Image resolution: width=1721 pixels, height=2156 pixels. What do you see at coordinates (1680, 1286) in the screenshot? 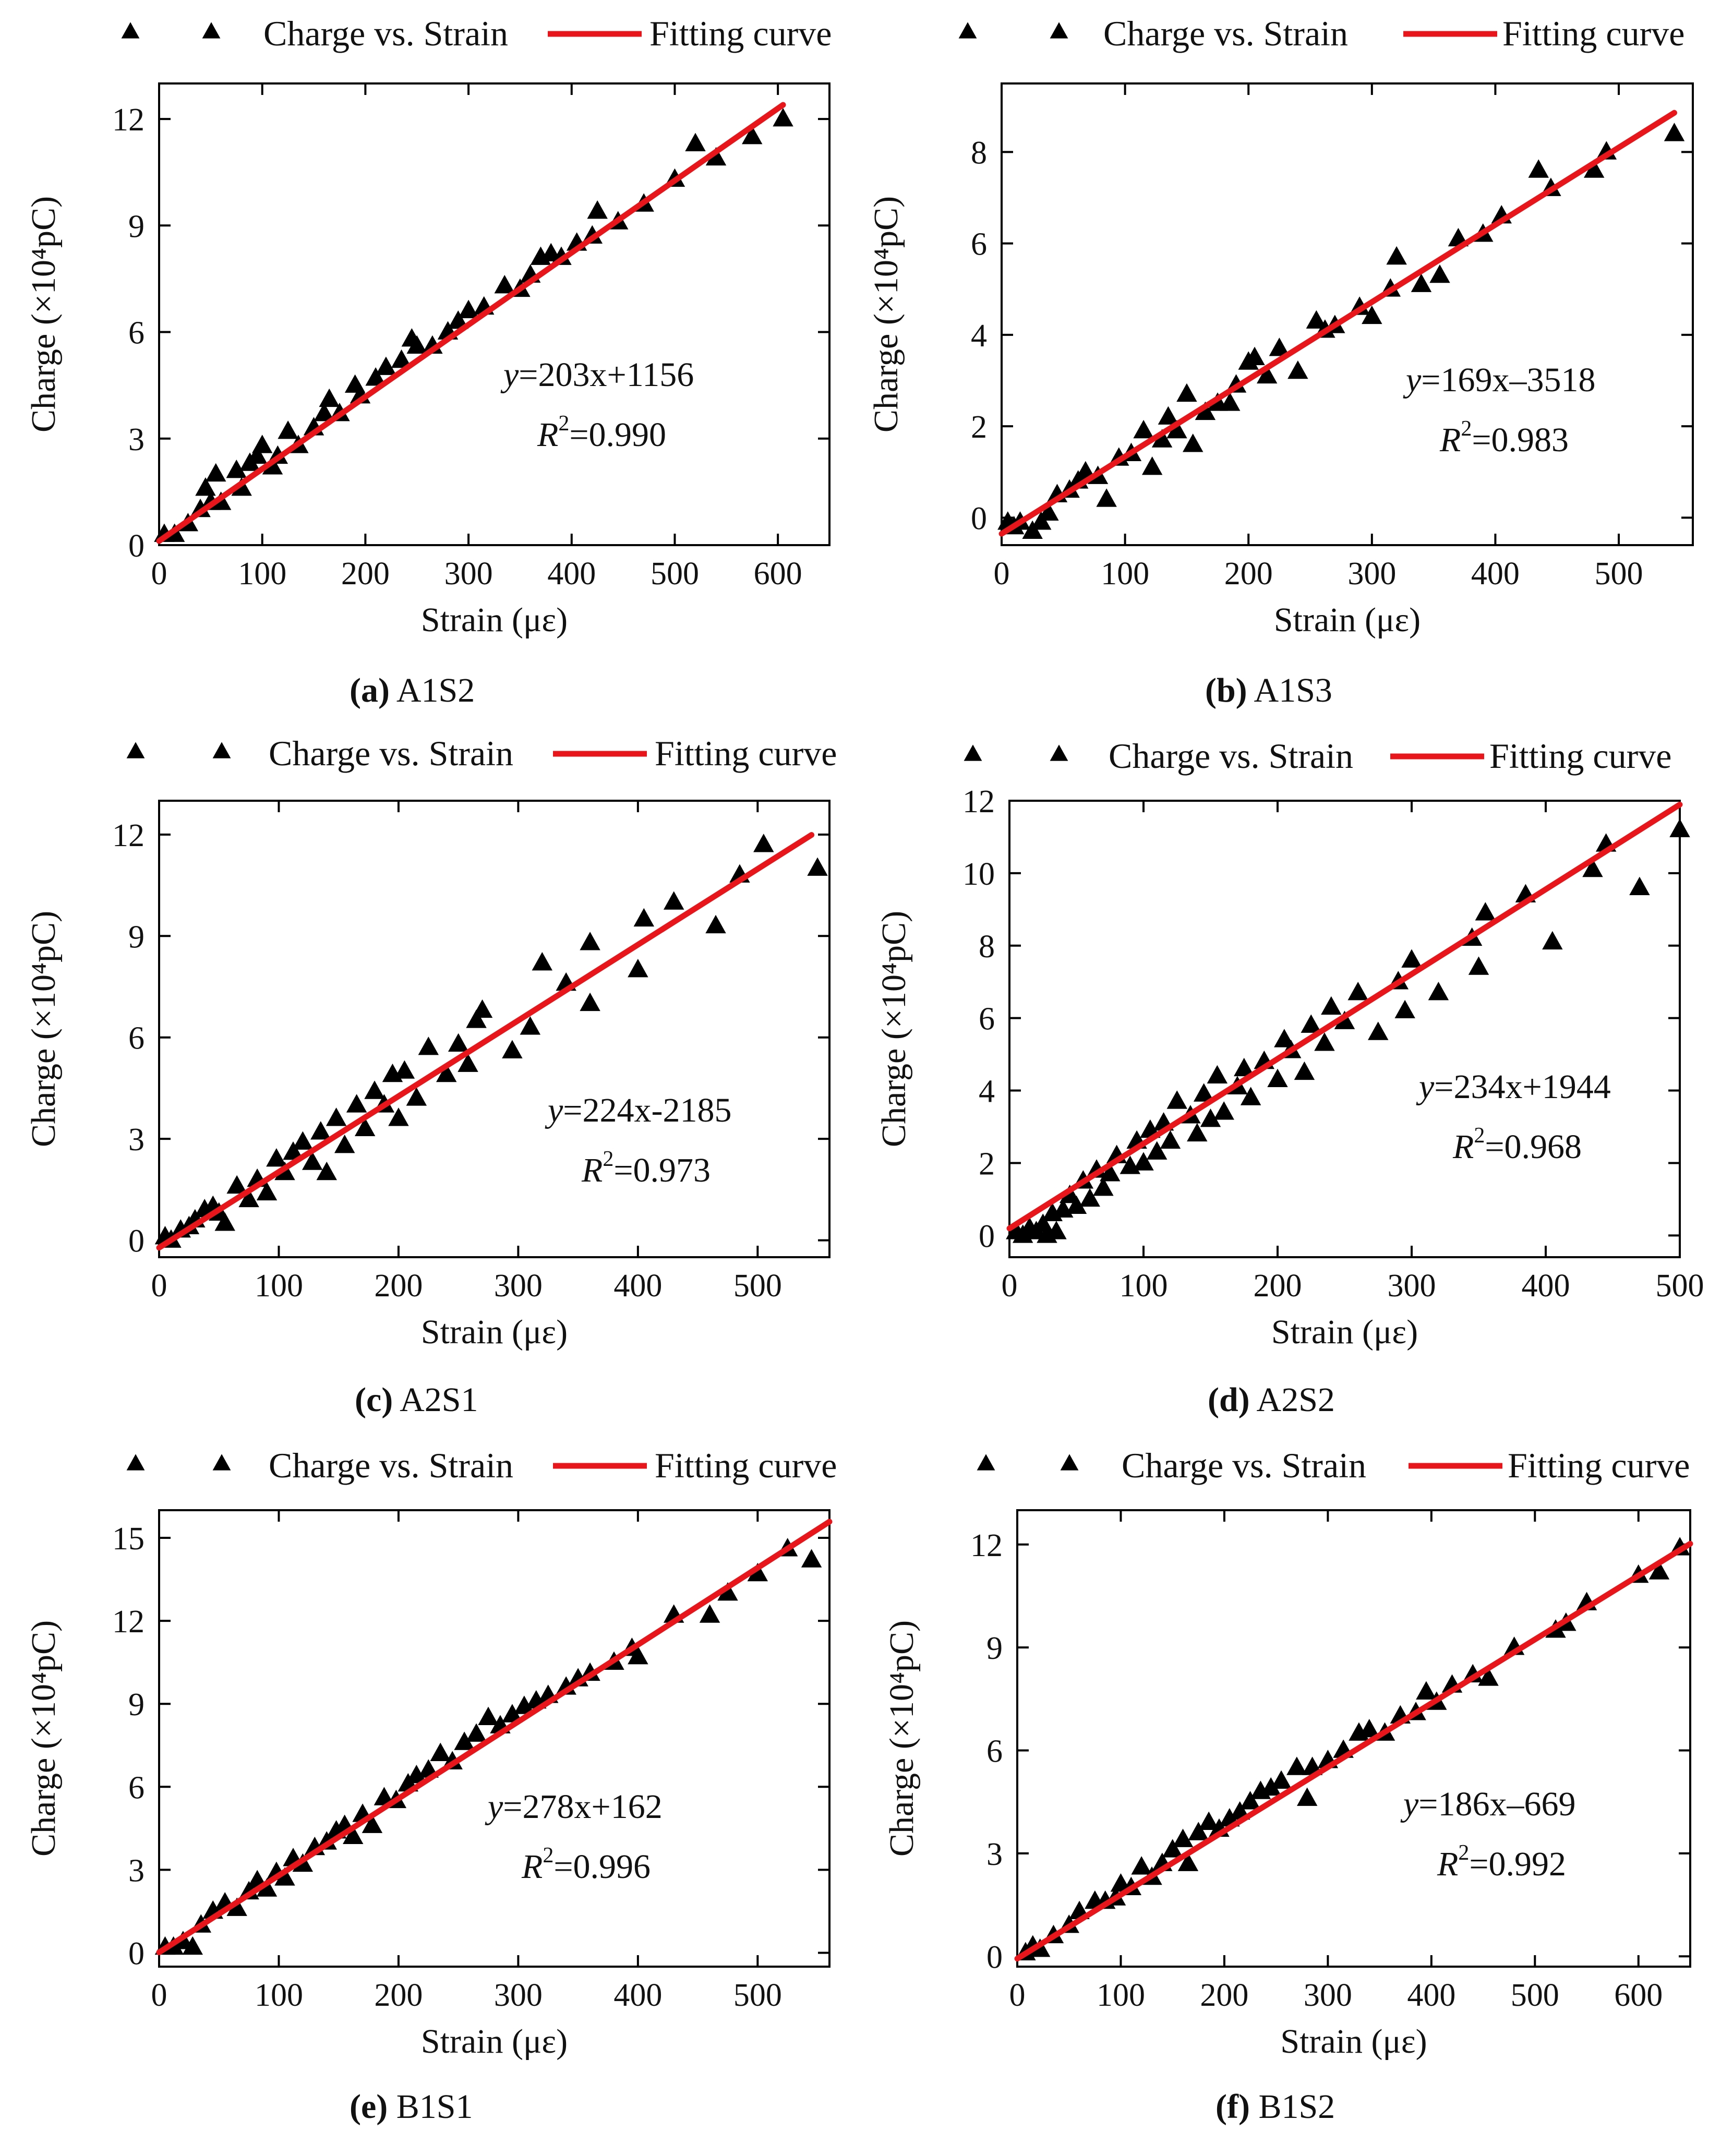
I see `x-tick-label: 500` at bounding box center [1680, 1286].